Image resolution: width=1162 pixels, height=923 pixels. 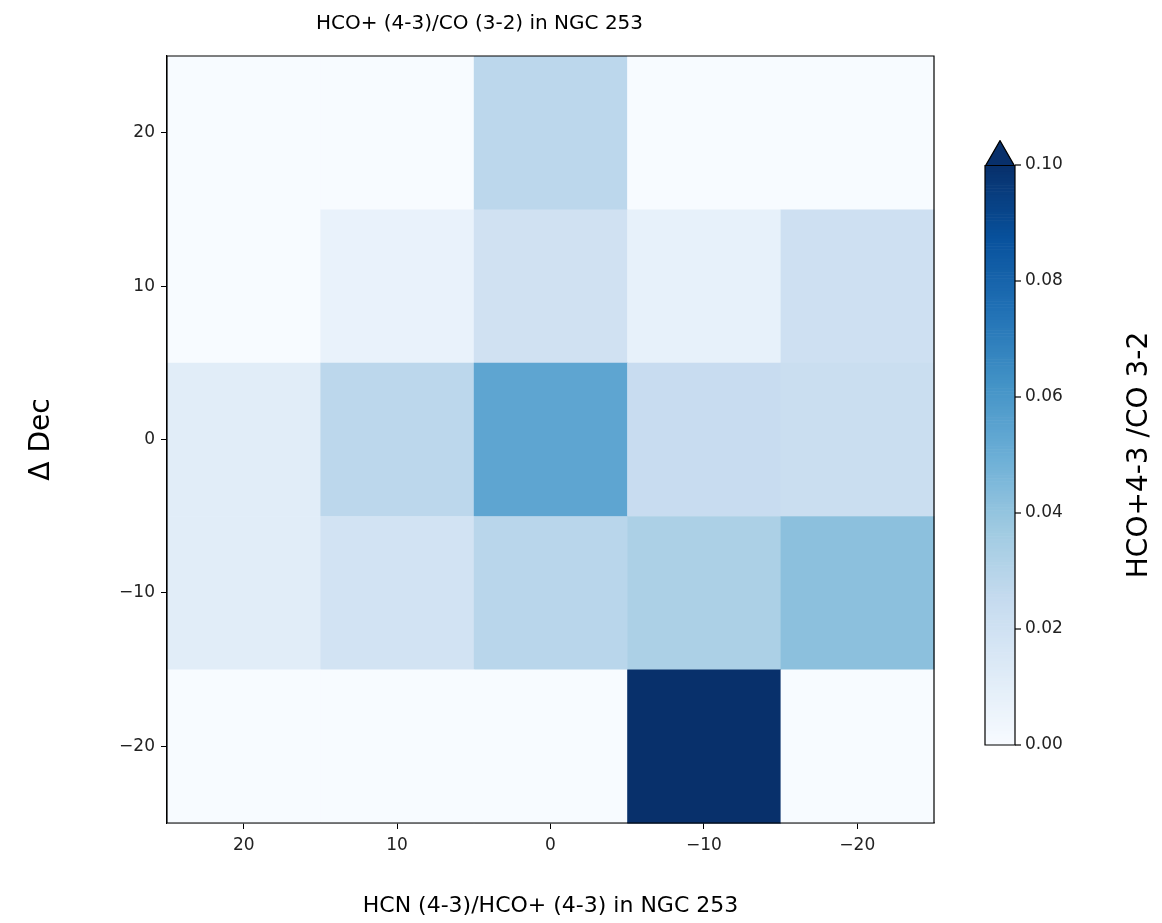 What do you see at coordinates (243, 843) in the screenshot?
I see `x-tick-label: 20` at bounding box center [243, 843].